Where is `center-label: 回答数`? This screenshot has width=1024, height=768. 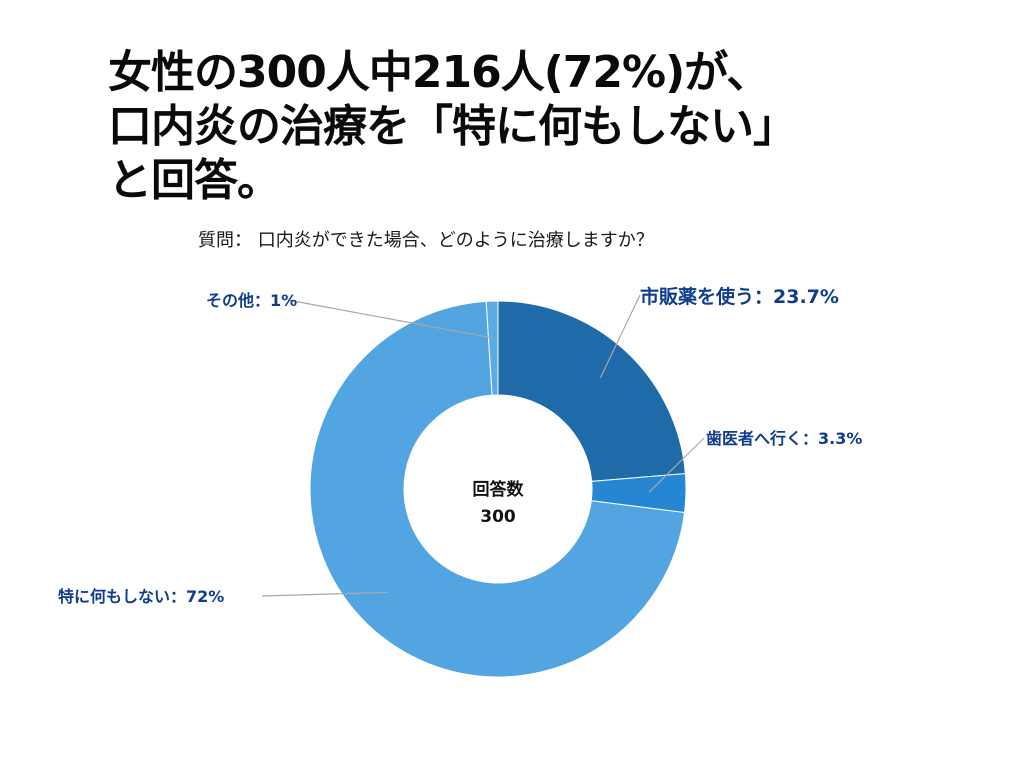 center-label: 回答数 is located at coordinates (499, 489).